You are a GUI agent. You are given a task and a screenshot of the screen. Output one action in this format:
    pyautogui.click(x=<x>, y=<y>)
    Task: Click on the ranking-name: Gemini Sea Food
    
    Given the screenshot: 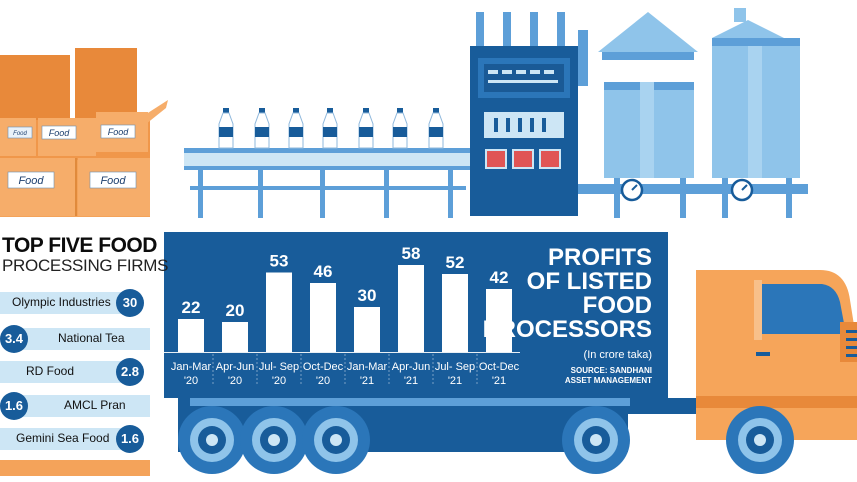 What is the action you would take?
    pyautogui.click(x=63, y=438)
    